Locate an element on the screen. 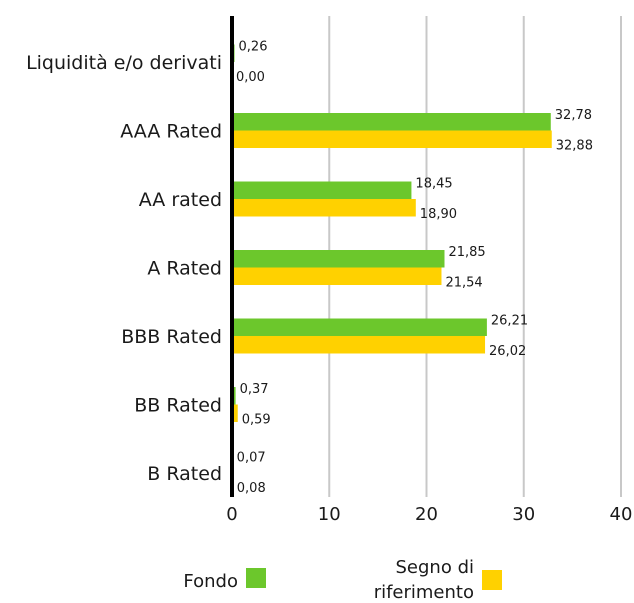 The width and height of the screenshot is (634, 603). value-label: 21,85 is located at coordinates (466, 252).